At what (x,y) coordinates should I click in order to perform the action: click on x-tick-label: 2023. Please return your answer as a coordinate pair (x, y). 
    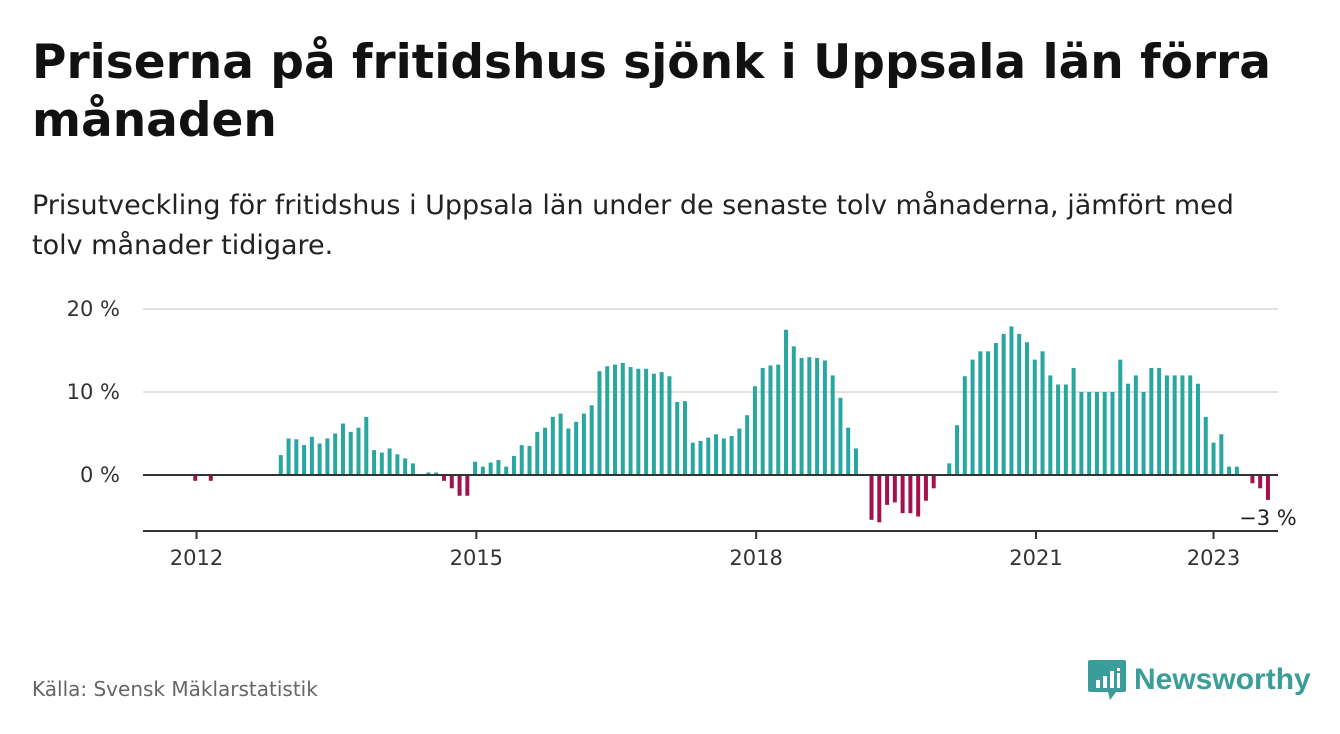
    Looking at the image, I should click on (1213, 558).